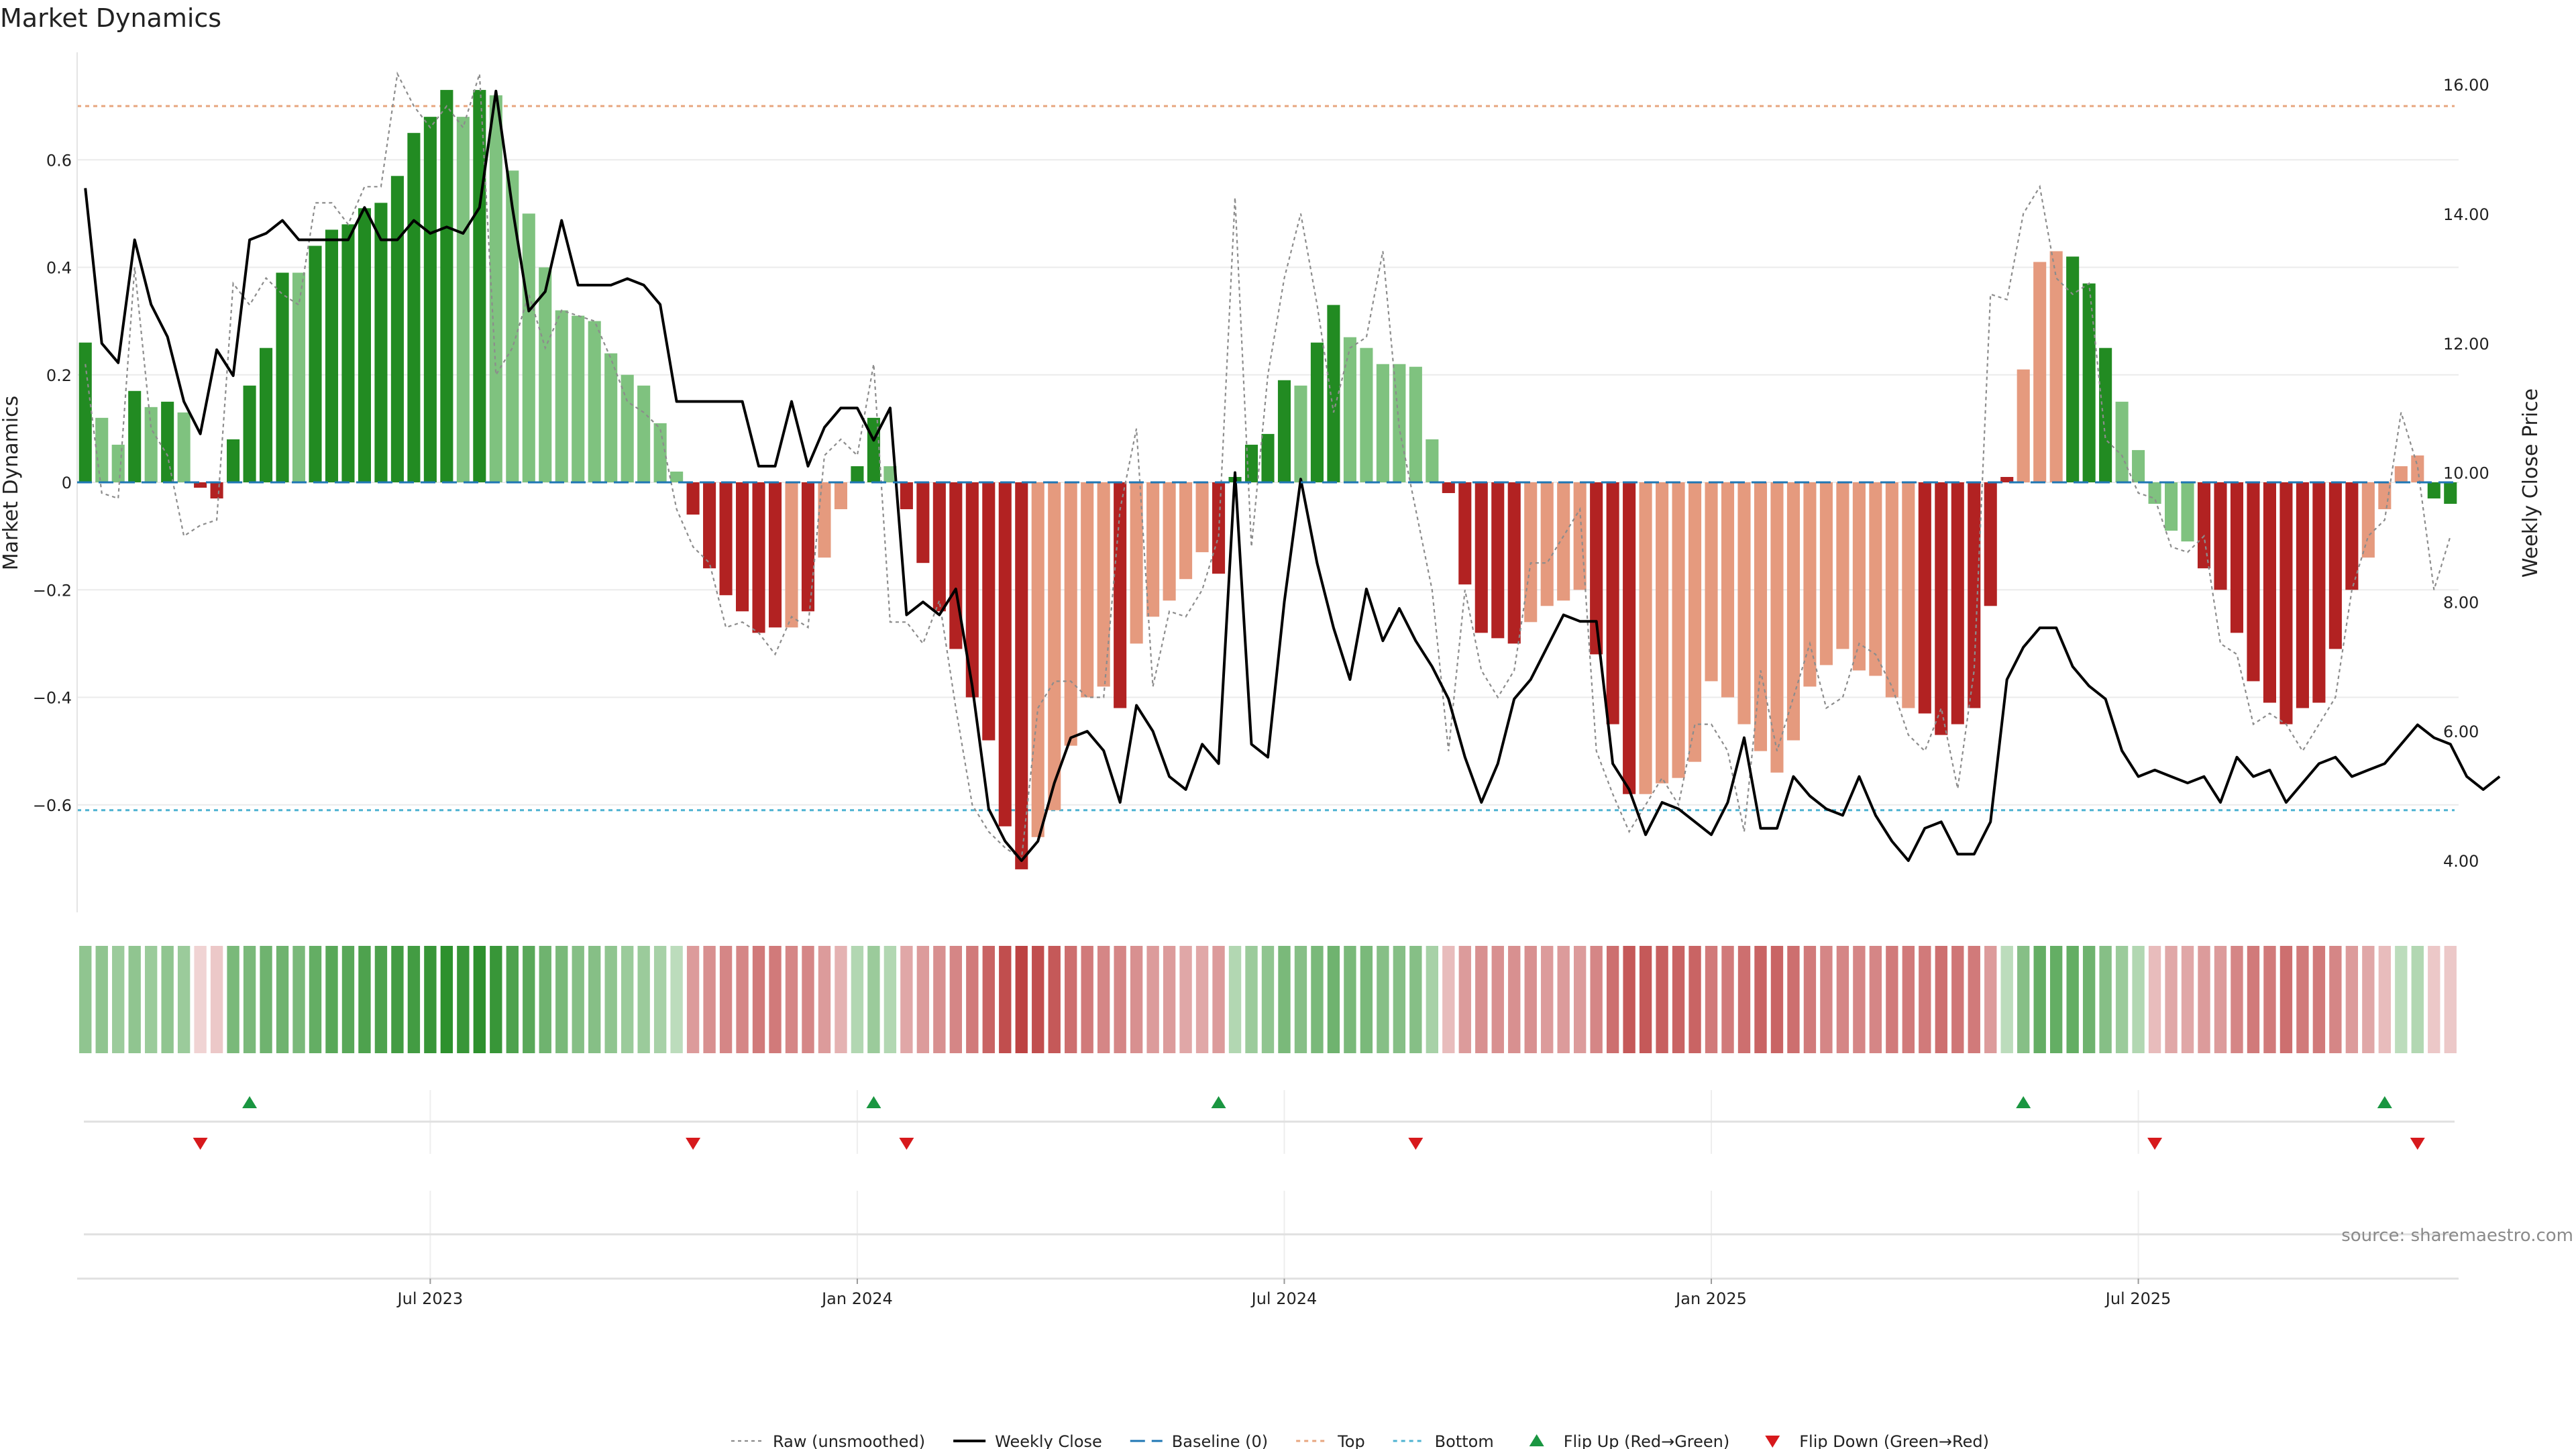 This screenshot has width=2576, height=1449. What do you see at coordinates (52, 590) in the screenshot?
I see `y-left-tick-label: −0.2` at bounding box center [52, 590].